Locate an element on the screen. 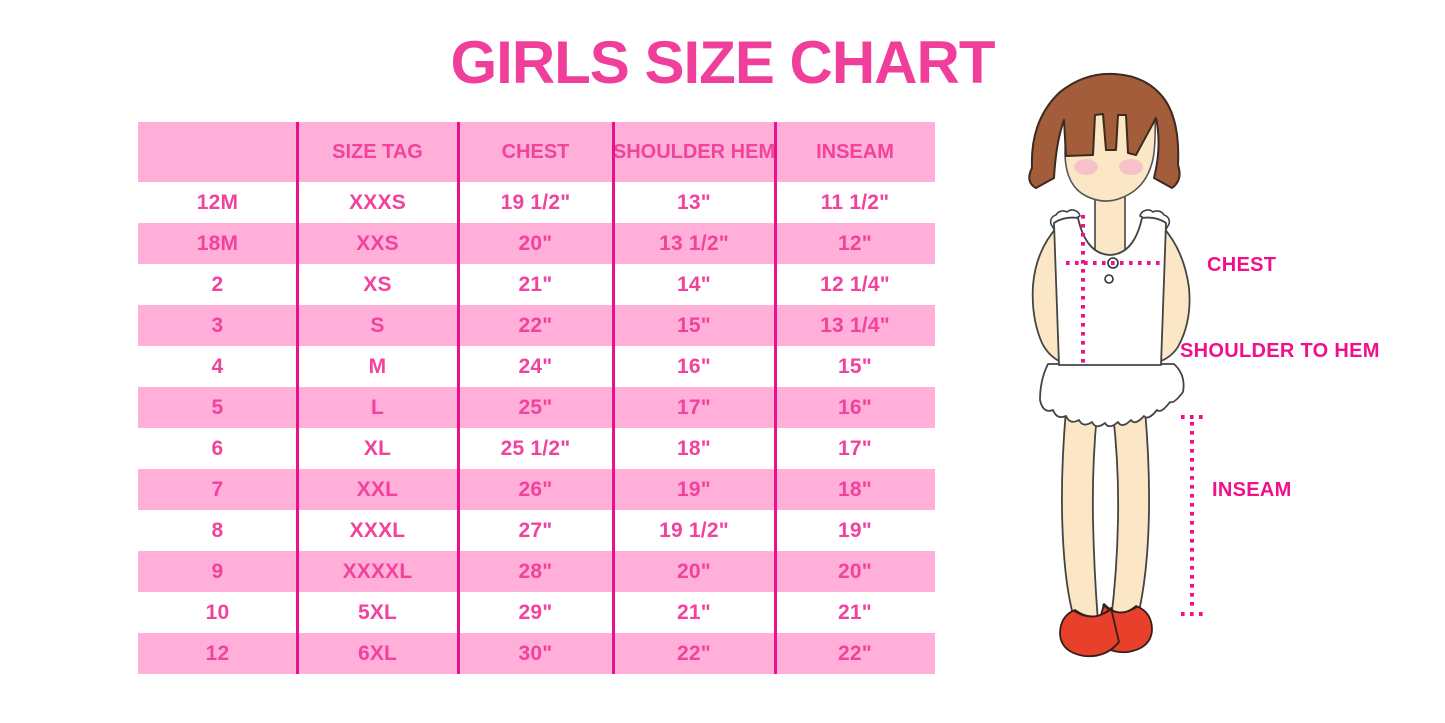 The width and height of the screenshot is (1445, 723). header-cell: INSEAM is located at coordinates (855, 151).